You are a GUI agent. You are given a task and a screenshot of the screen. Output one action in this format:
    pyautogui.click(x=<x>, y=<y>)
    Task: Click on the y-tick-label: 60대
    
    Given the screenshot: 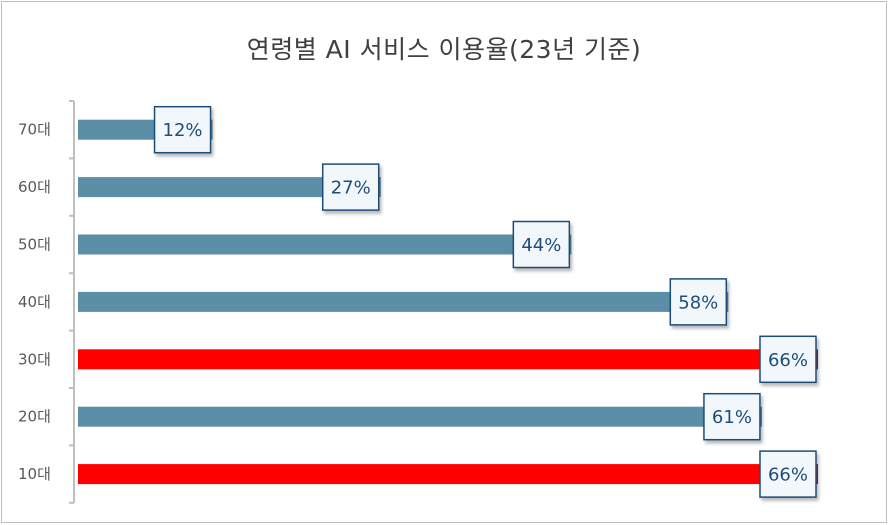 What is the action you would take?
    pyautogui.click(x=34, y=187)
    